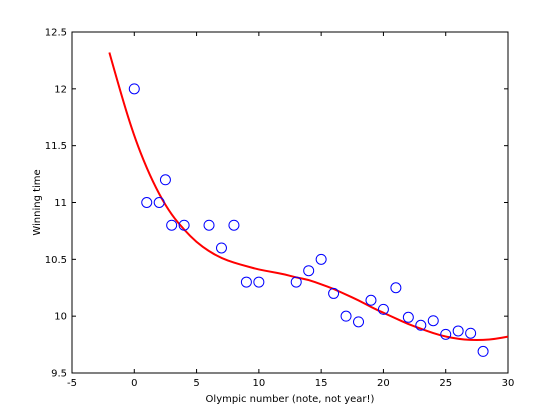 The width and height of the screenshot is (560, 420). What do you see at coordinates (56, 33) in the screenshot?
I see `y-tick-label: 12.5` at bounding box center [56, 33].